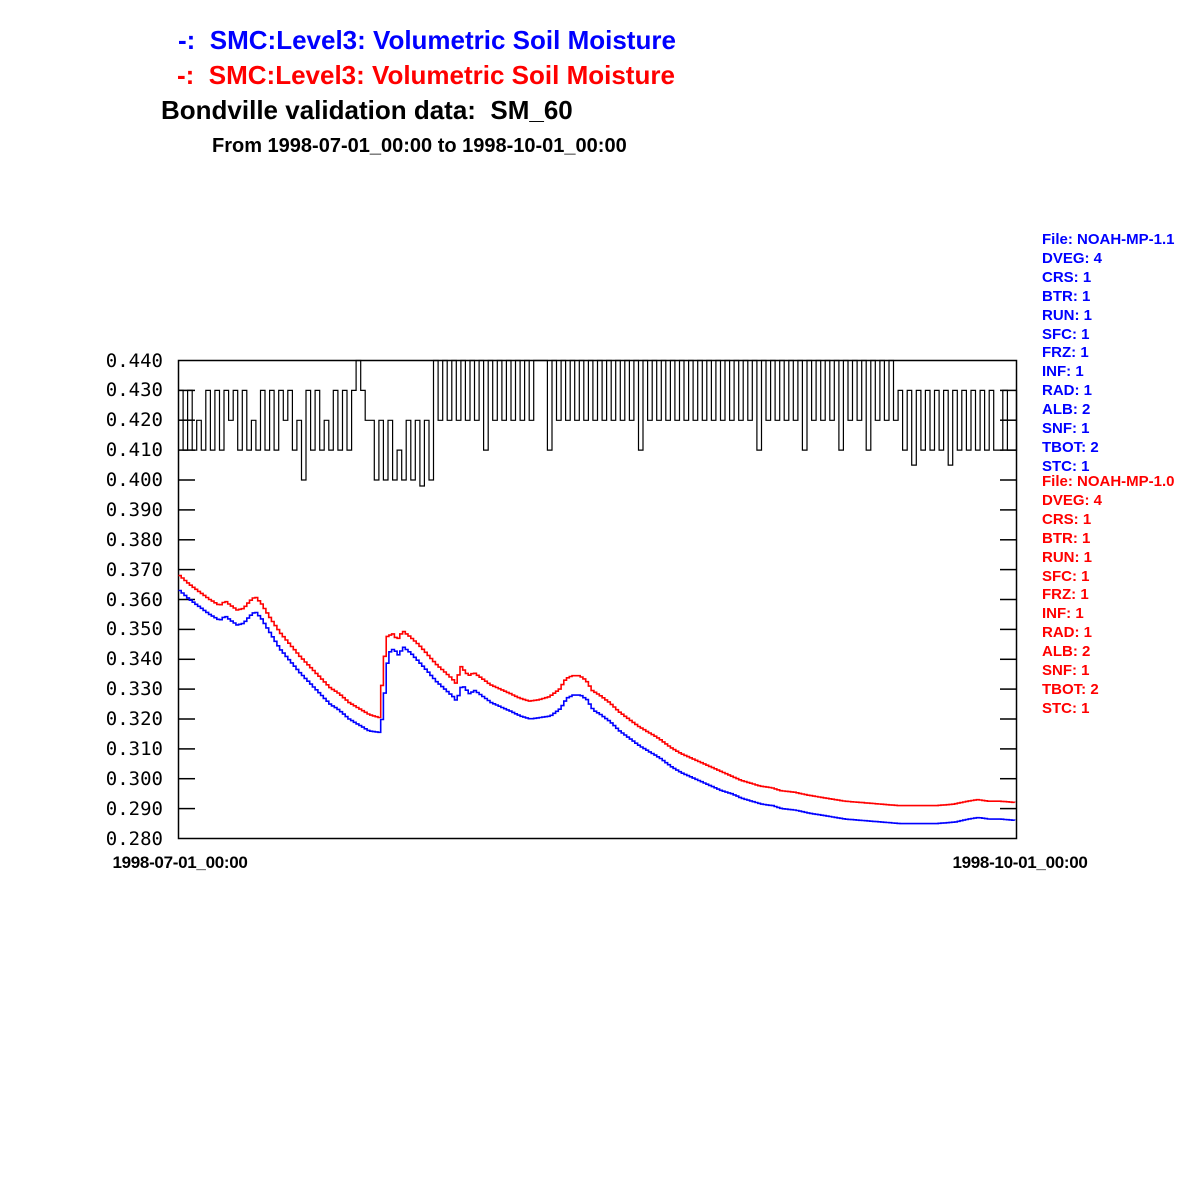 Image resolution: width=1200 pixels, height=1200 pixels. What do you see at coordinates (134, 360) in the screenshot?
I see `y-axis-tick-label: 0.440` at bounding box center [134, 360].